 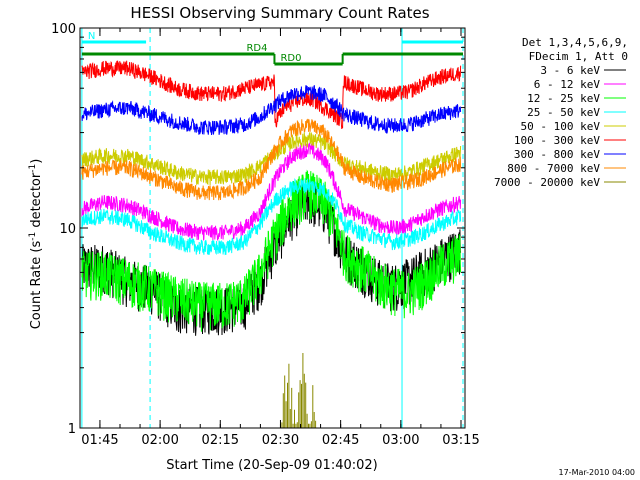 I want to click on legend-entry-label-1: 6 - 12 keV, so click(x=567, y=84).